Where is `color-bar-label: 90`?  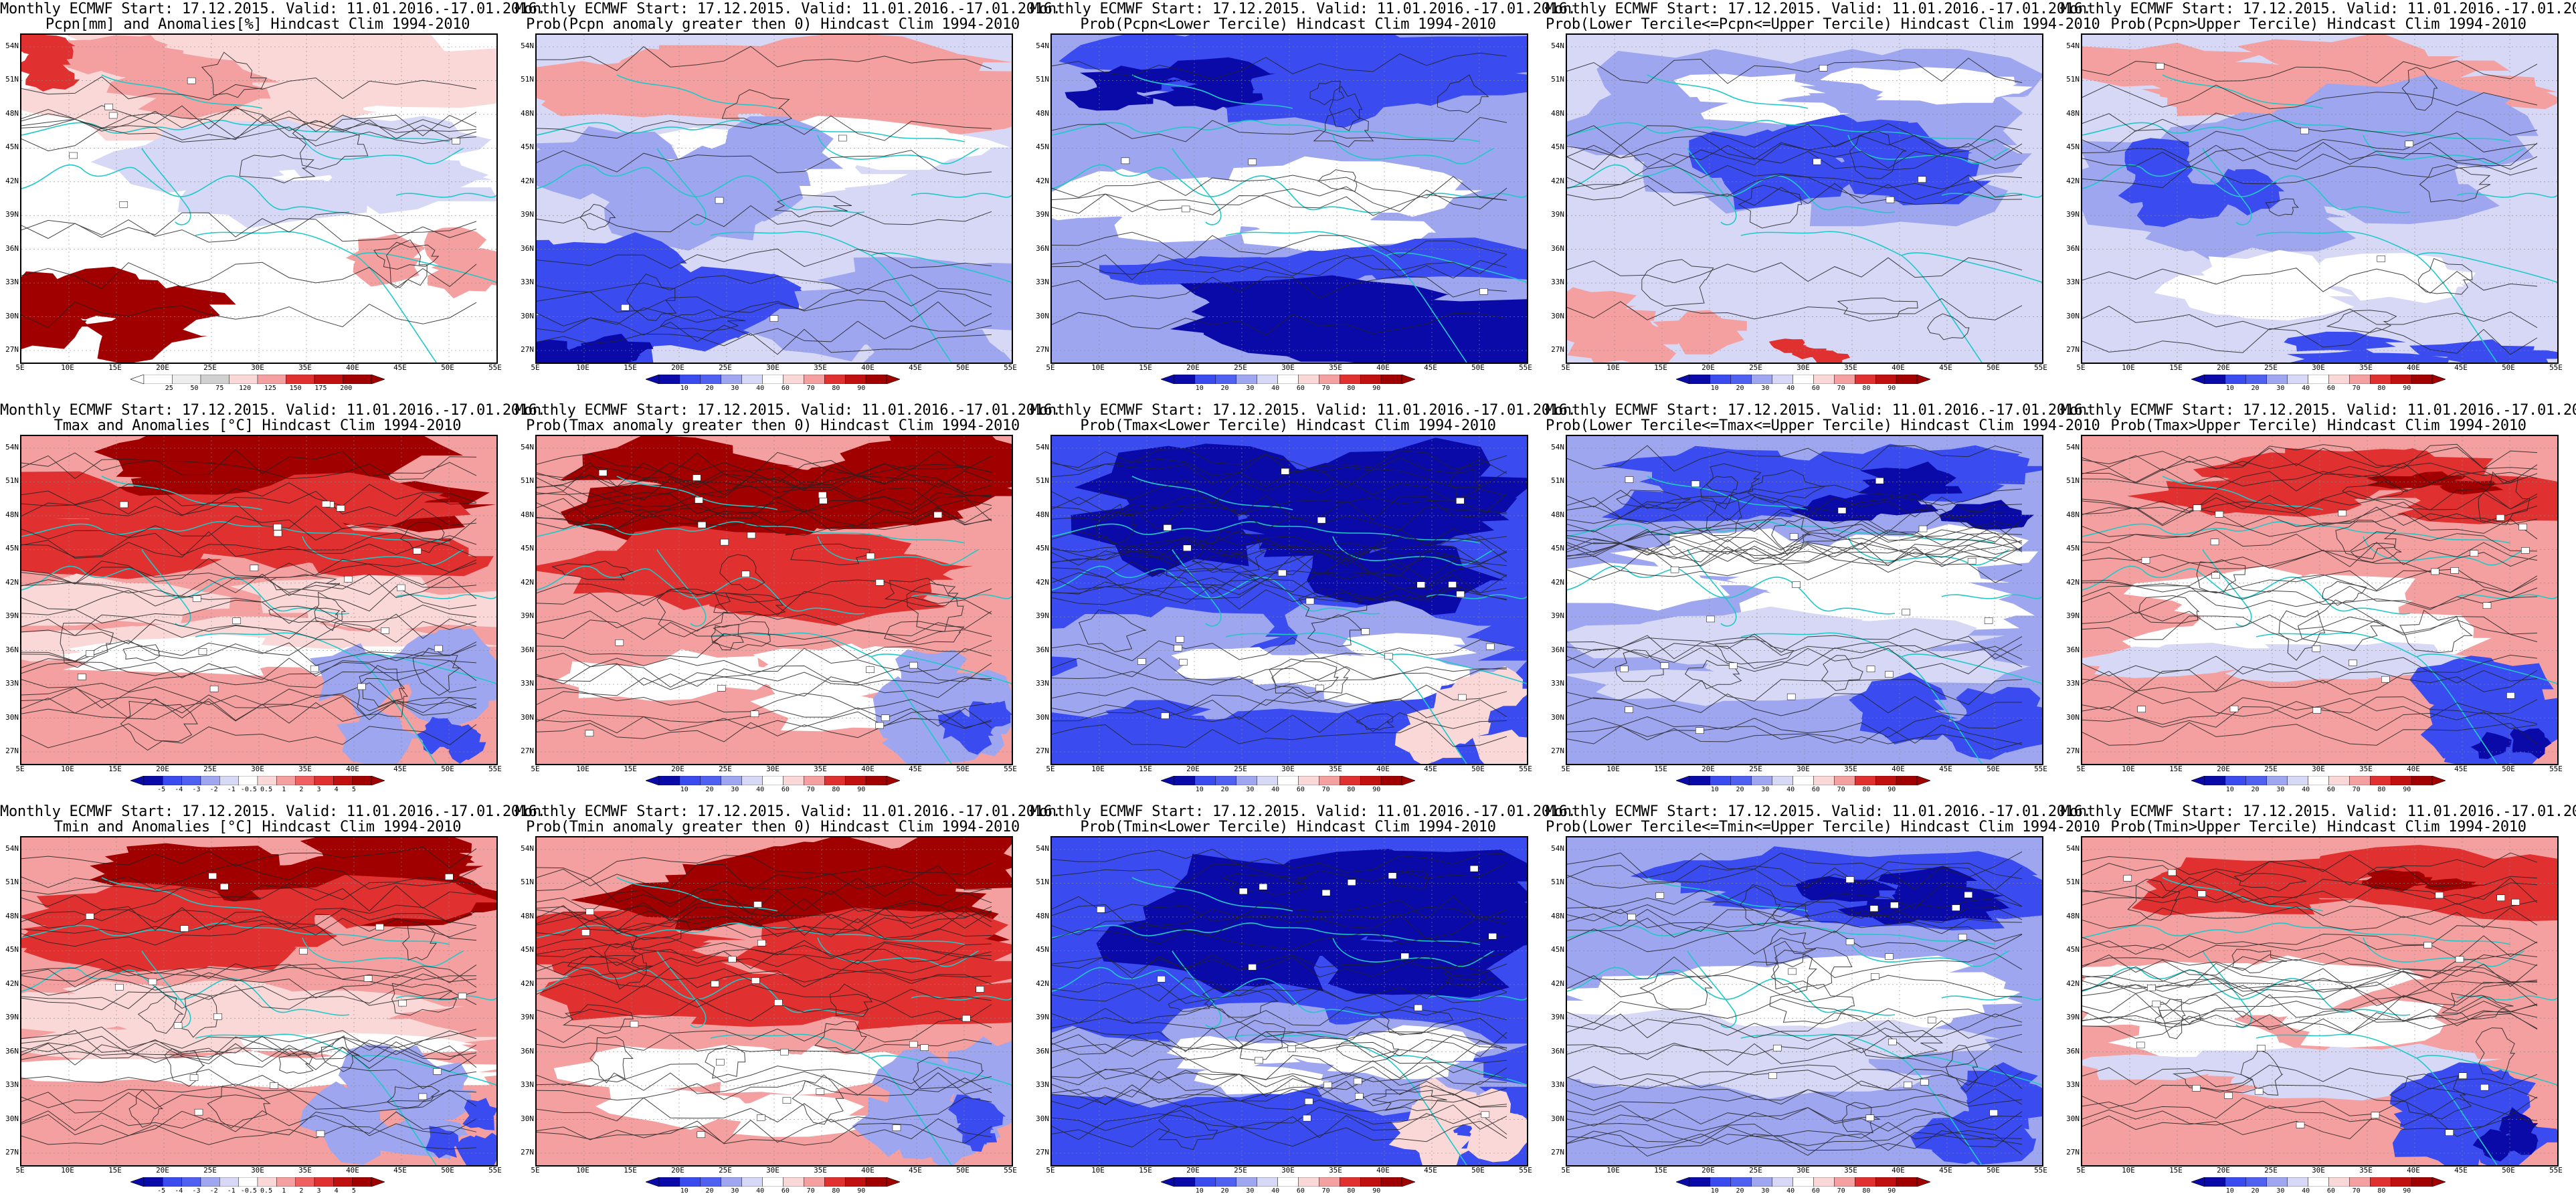
color-bar-label: 90 is located at coordinates (1892, 388).